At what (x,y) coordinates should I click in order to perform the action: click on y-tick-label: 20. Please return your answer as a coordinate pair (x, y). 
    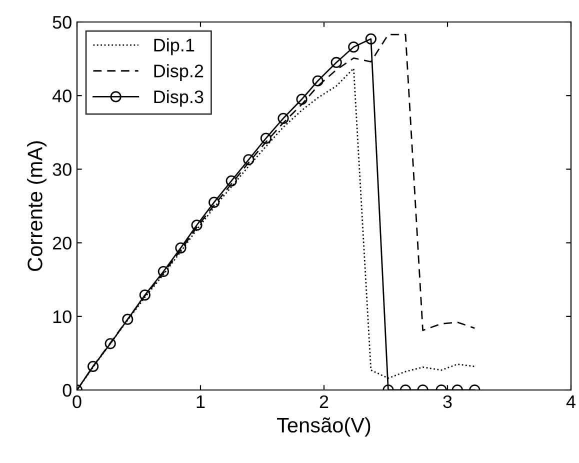
    Looking at the image, I should click on (62, 243).